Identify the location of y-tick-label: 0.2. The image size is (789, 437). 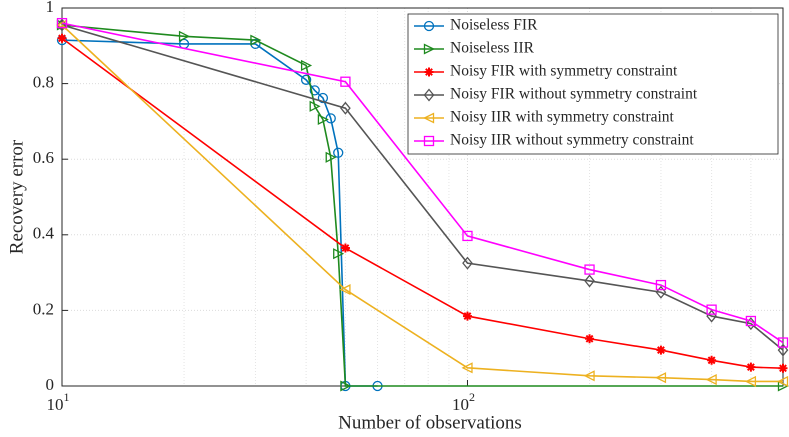
(43, 308).